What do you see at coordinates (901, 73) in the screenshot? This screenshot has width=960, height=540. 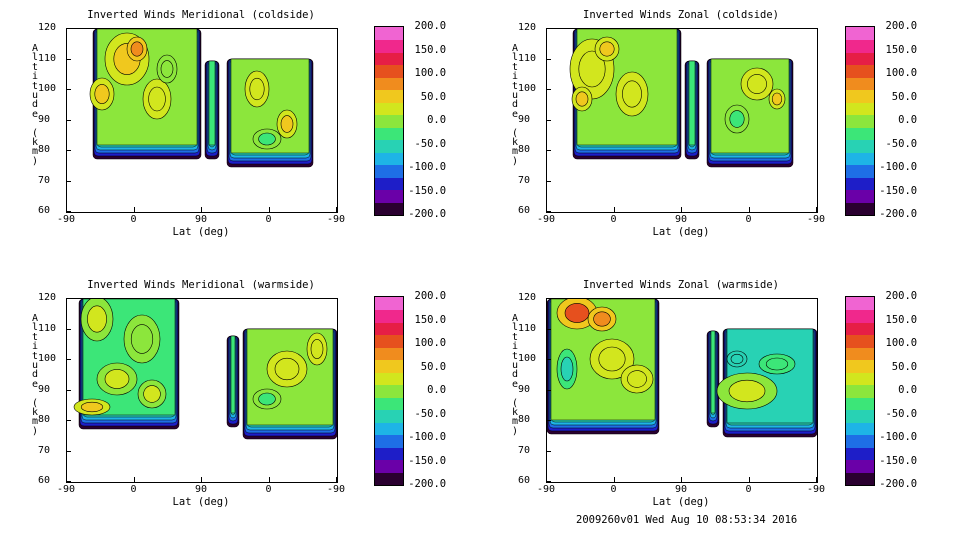 I see `colorbar-tick-label: 100.0` at bounding box center [901, 73].